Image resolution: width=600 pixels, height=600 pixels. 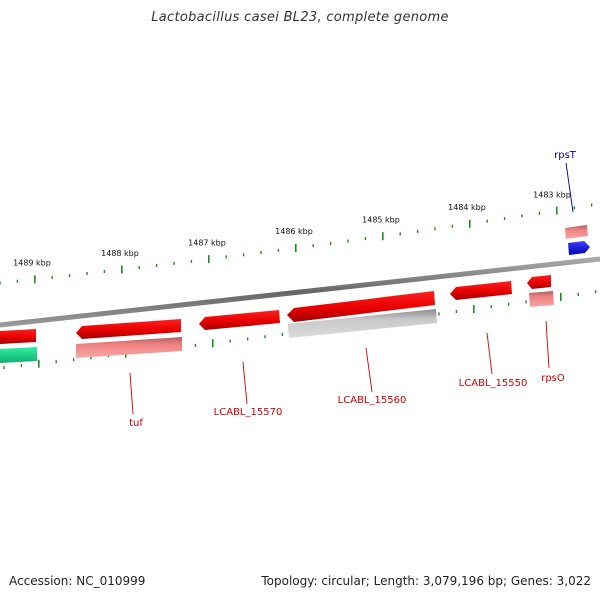 I want to click on genome-backbone, so click(x=300, y=292).